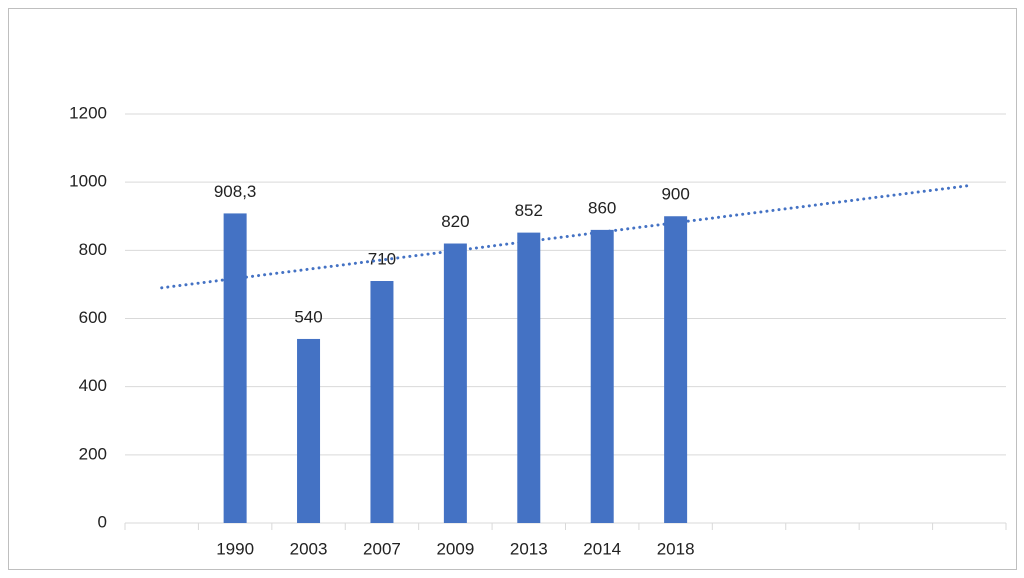 This screenshot has height=578, width=1024. I want to click on x-tick-label: 2013, so click(529, 548).